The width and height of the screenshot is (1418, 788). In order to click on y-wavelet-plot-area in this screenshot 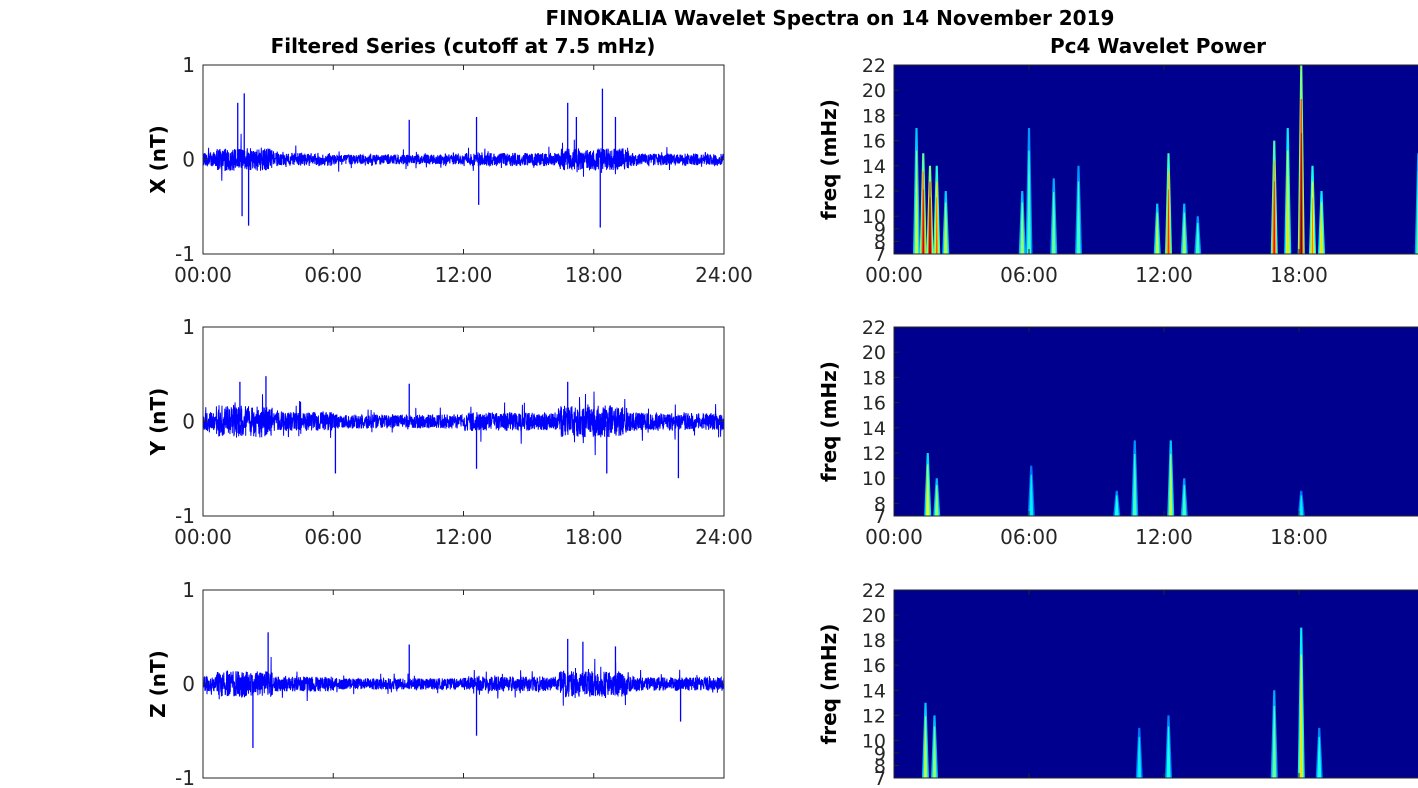, I will do `click(1156, 421)`.